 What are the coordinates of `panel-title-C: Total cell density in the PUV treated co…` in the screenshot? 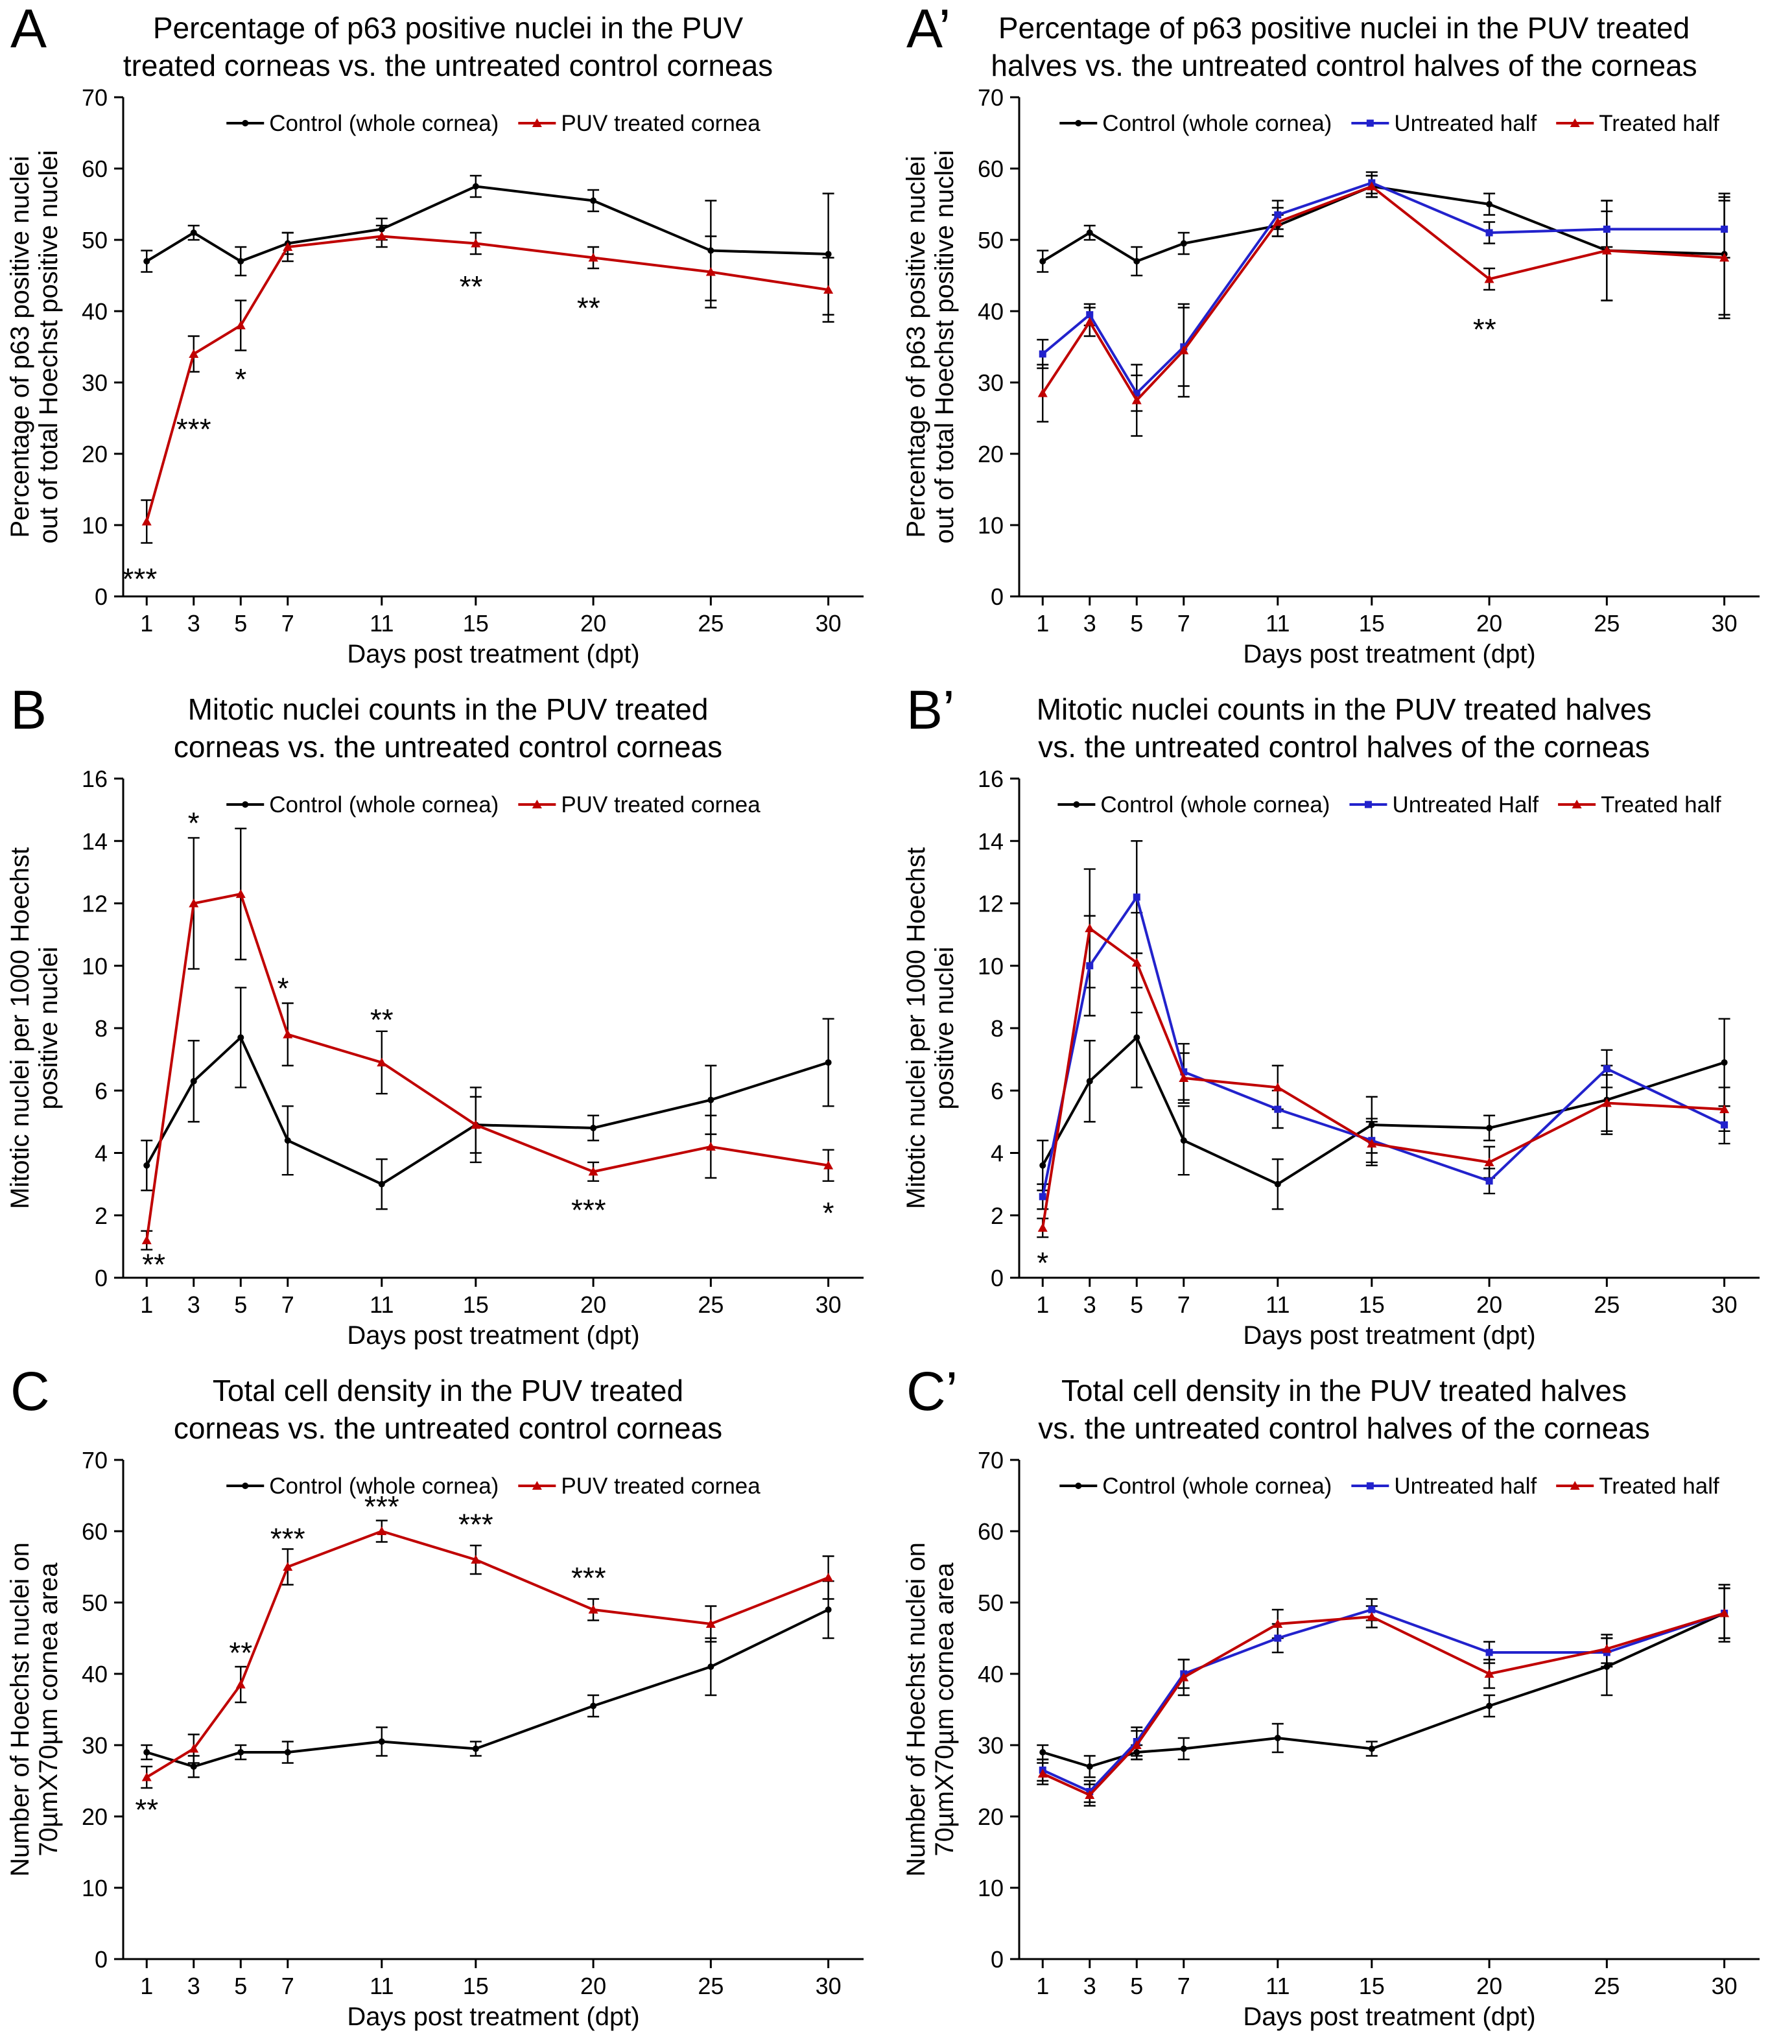 It's located at (448, 1410).